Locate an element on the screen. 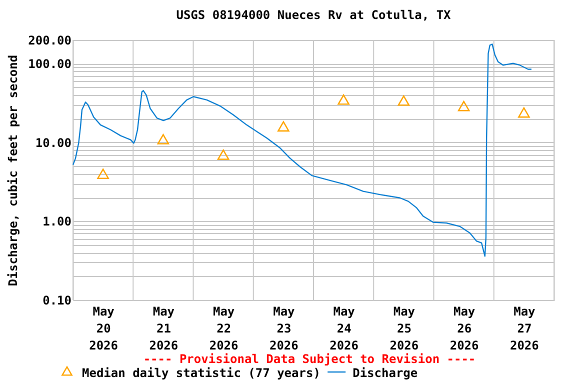  legend-label: Discharge is located at coordinates (385, 373).